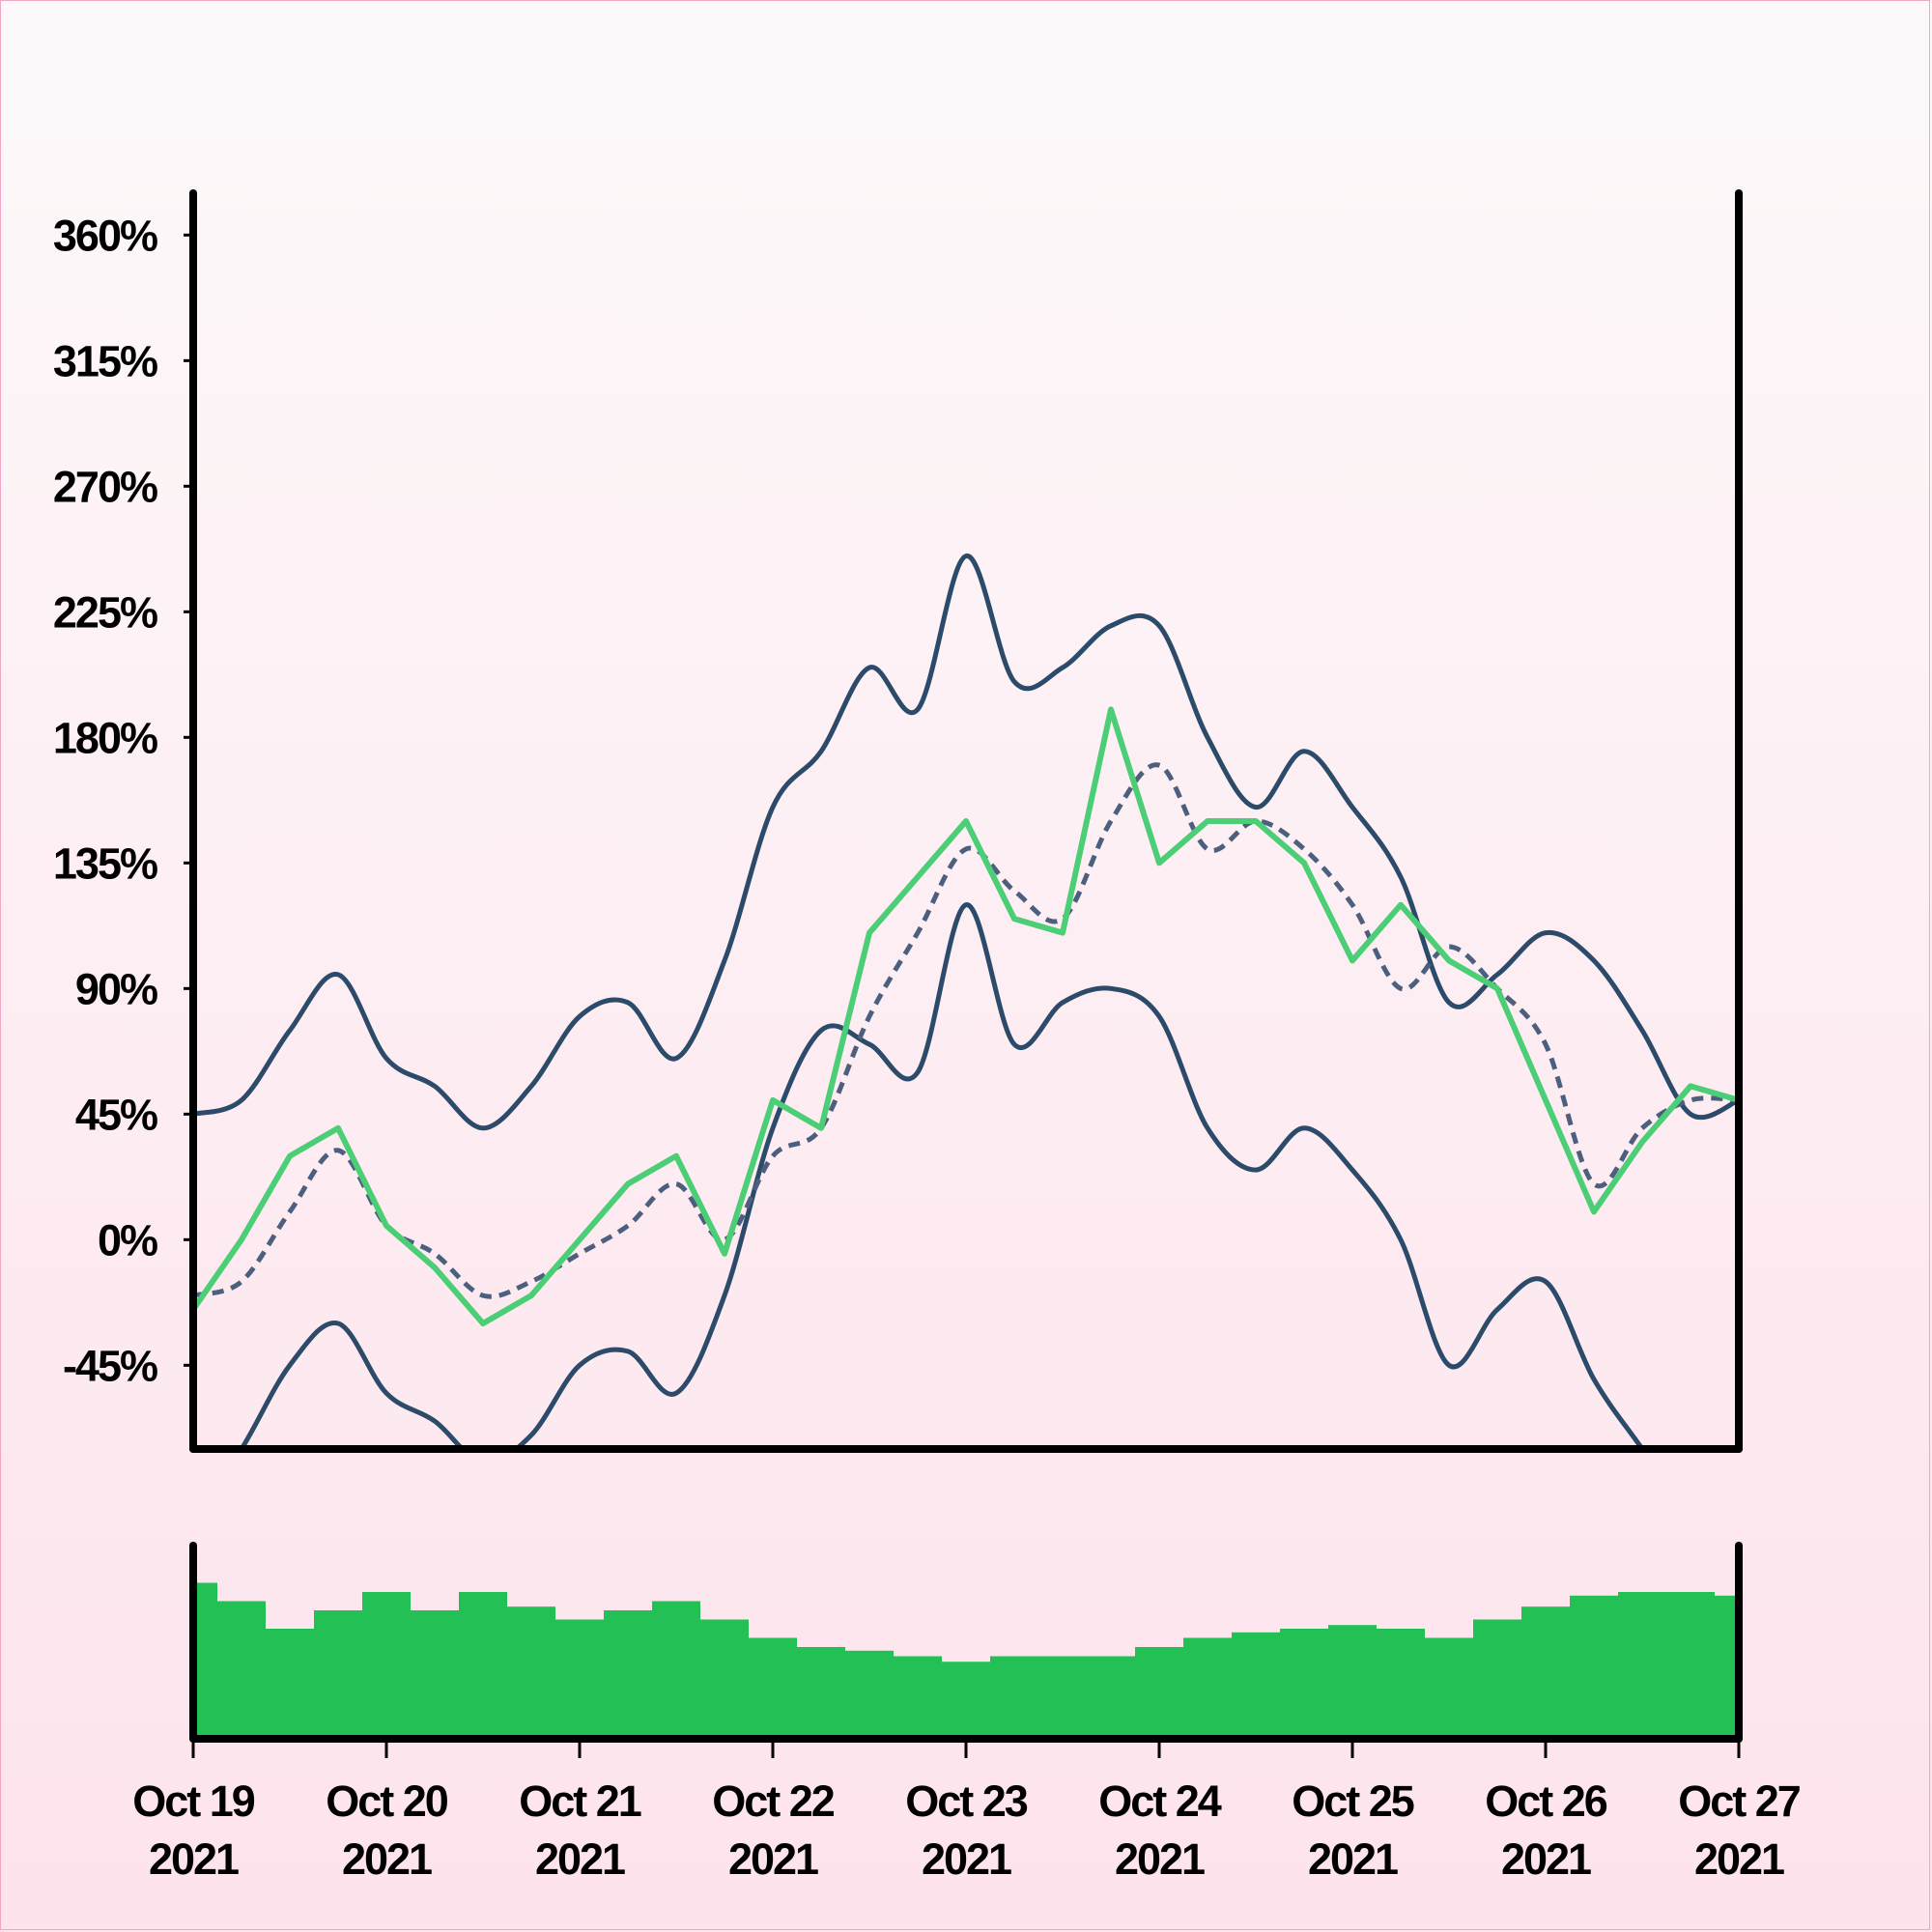  I want to click on y-tick-label: 0%, so click(127, 1239).